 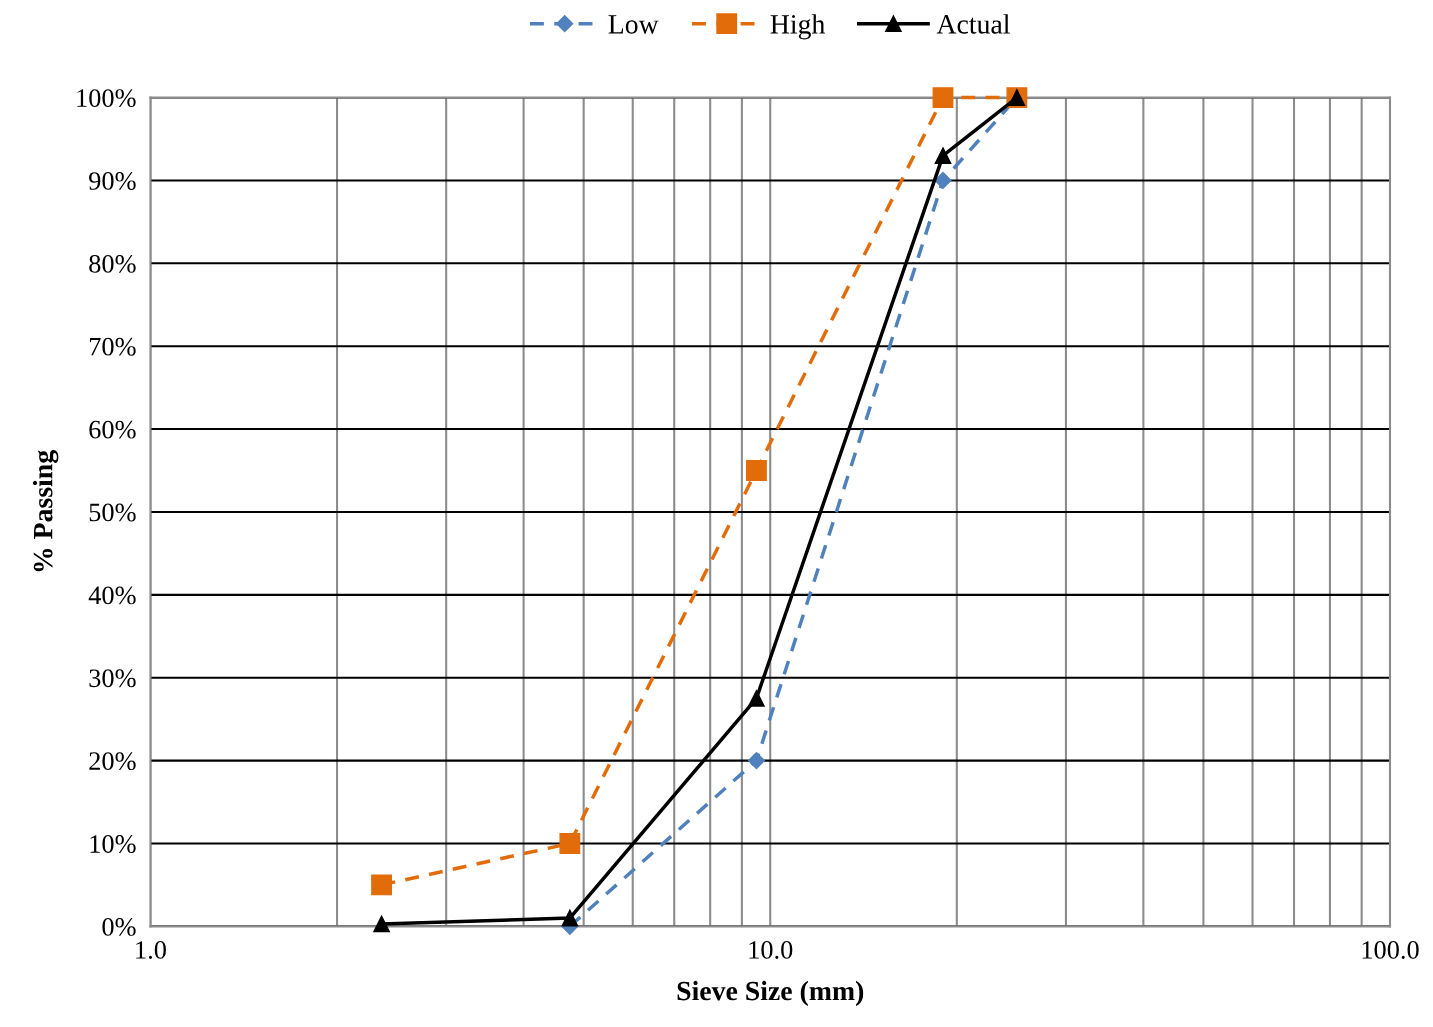 What do you see at coordinates (112, 595) in the screenshot?
I see `y-tick-label: 40%` at bounding box center [112, 595].